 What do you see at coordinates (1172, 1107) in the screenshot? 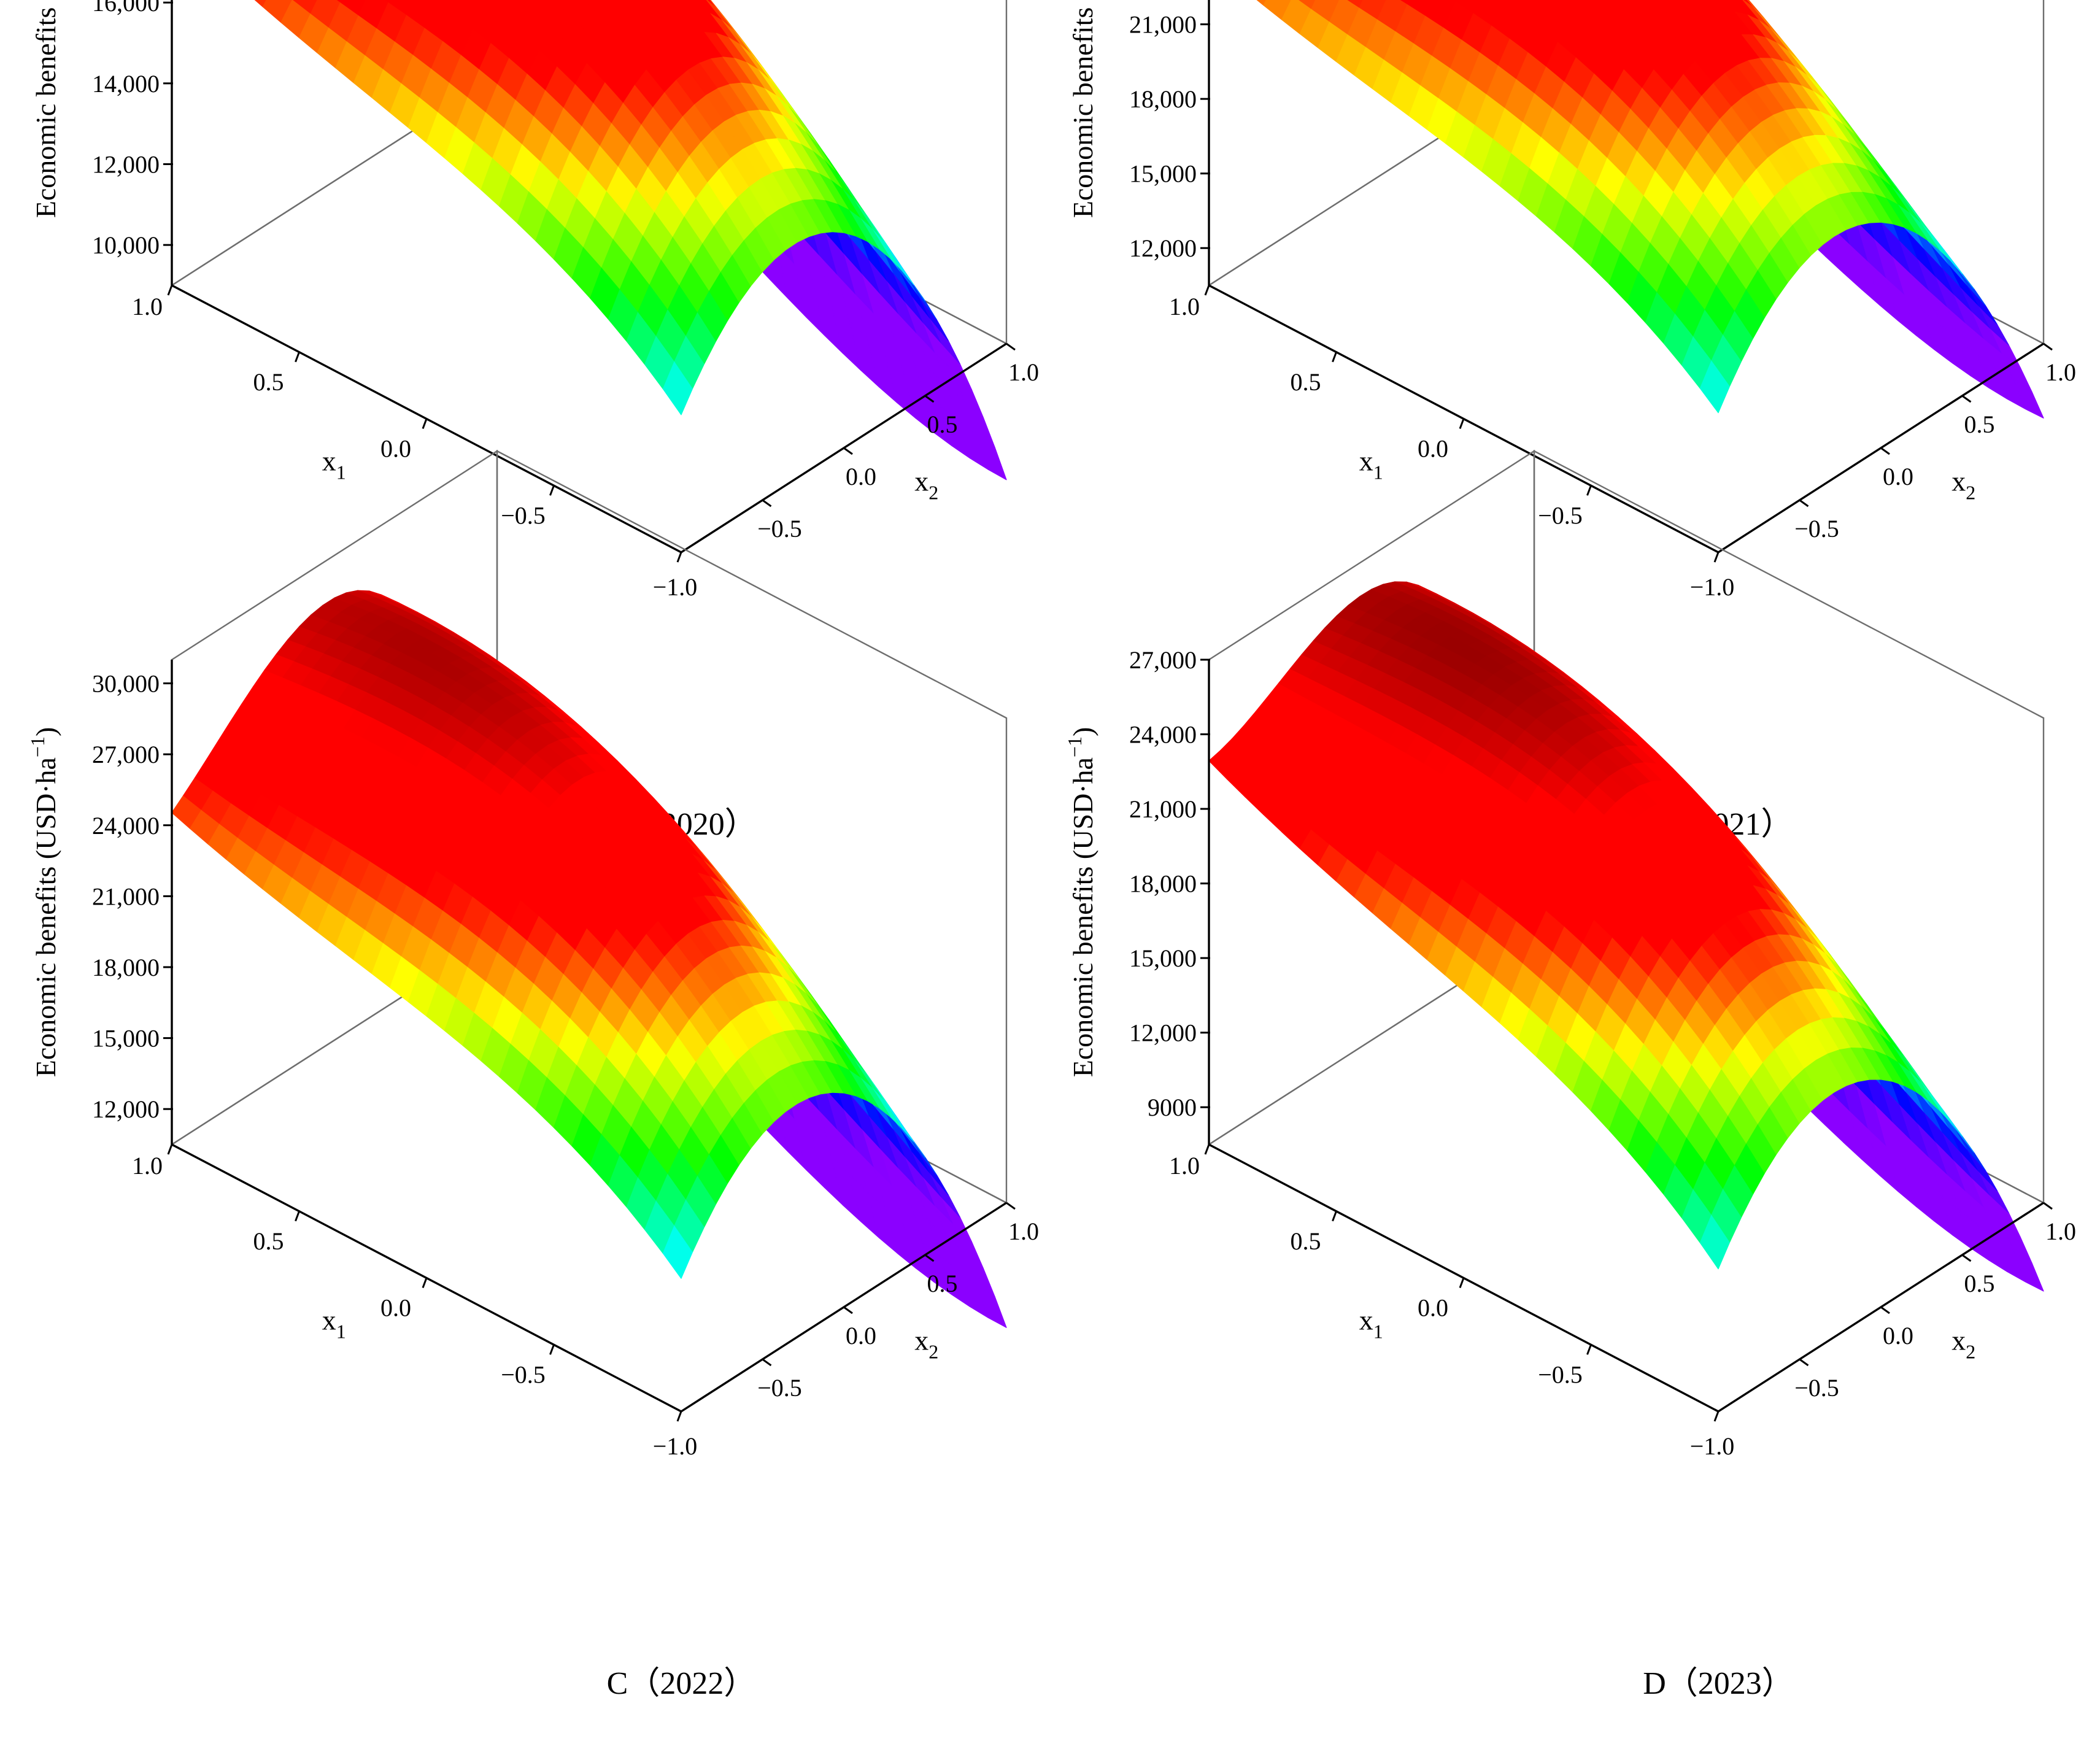
I see `z-tick-label: 9000` at bounding box center [1172, 1107].